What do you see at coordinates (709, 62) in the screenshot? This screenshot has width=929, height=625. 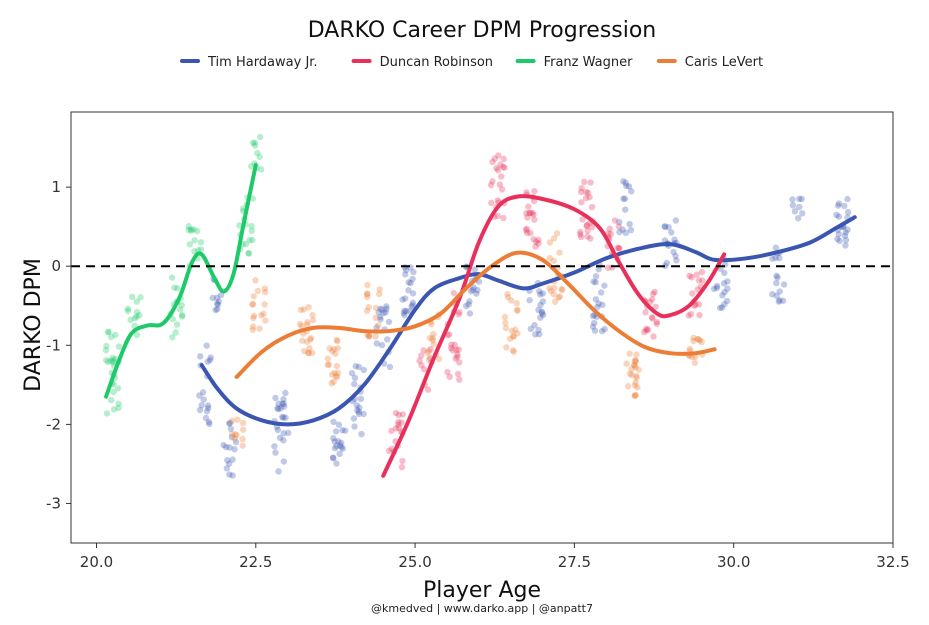 I see `legend-item: Caris LeVert` at bounding box center [709, 62].